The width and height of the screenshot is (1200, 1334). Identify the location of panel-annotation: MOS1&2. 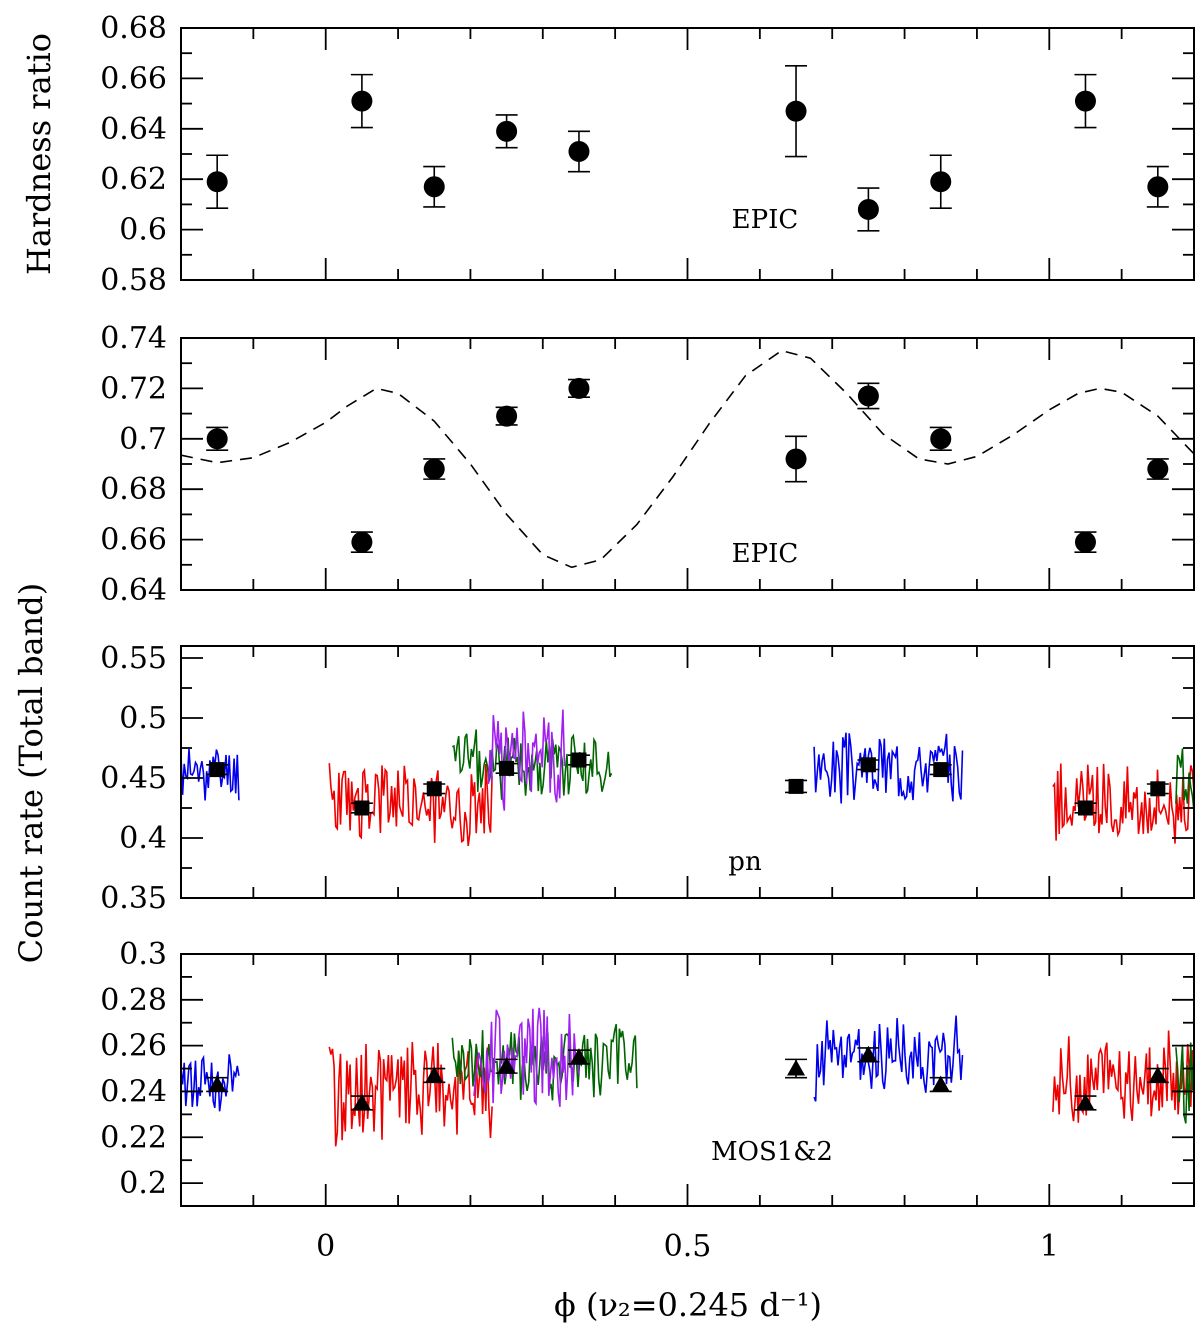
(772, 1152).